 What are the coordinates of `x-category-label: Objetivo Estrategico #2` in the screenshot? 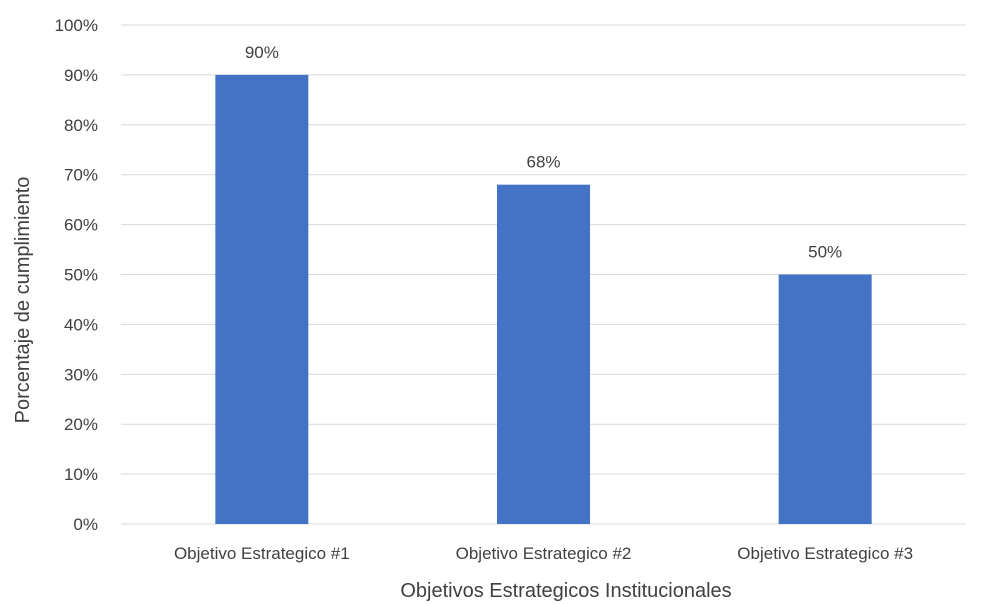 It's located at (544, 553).